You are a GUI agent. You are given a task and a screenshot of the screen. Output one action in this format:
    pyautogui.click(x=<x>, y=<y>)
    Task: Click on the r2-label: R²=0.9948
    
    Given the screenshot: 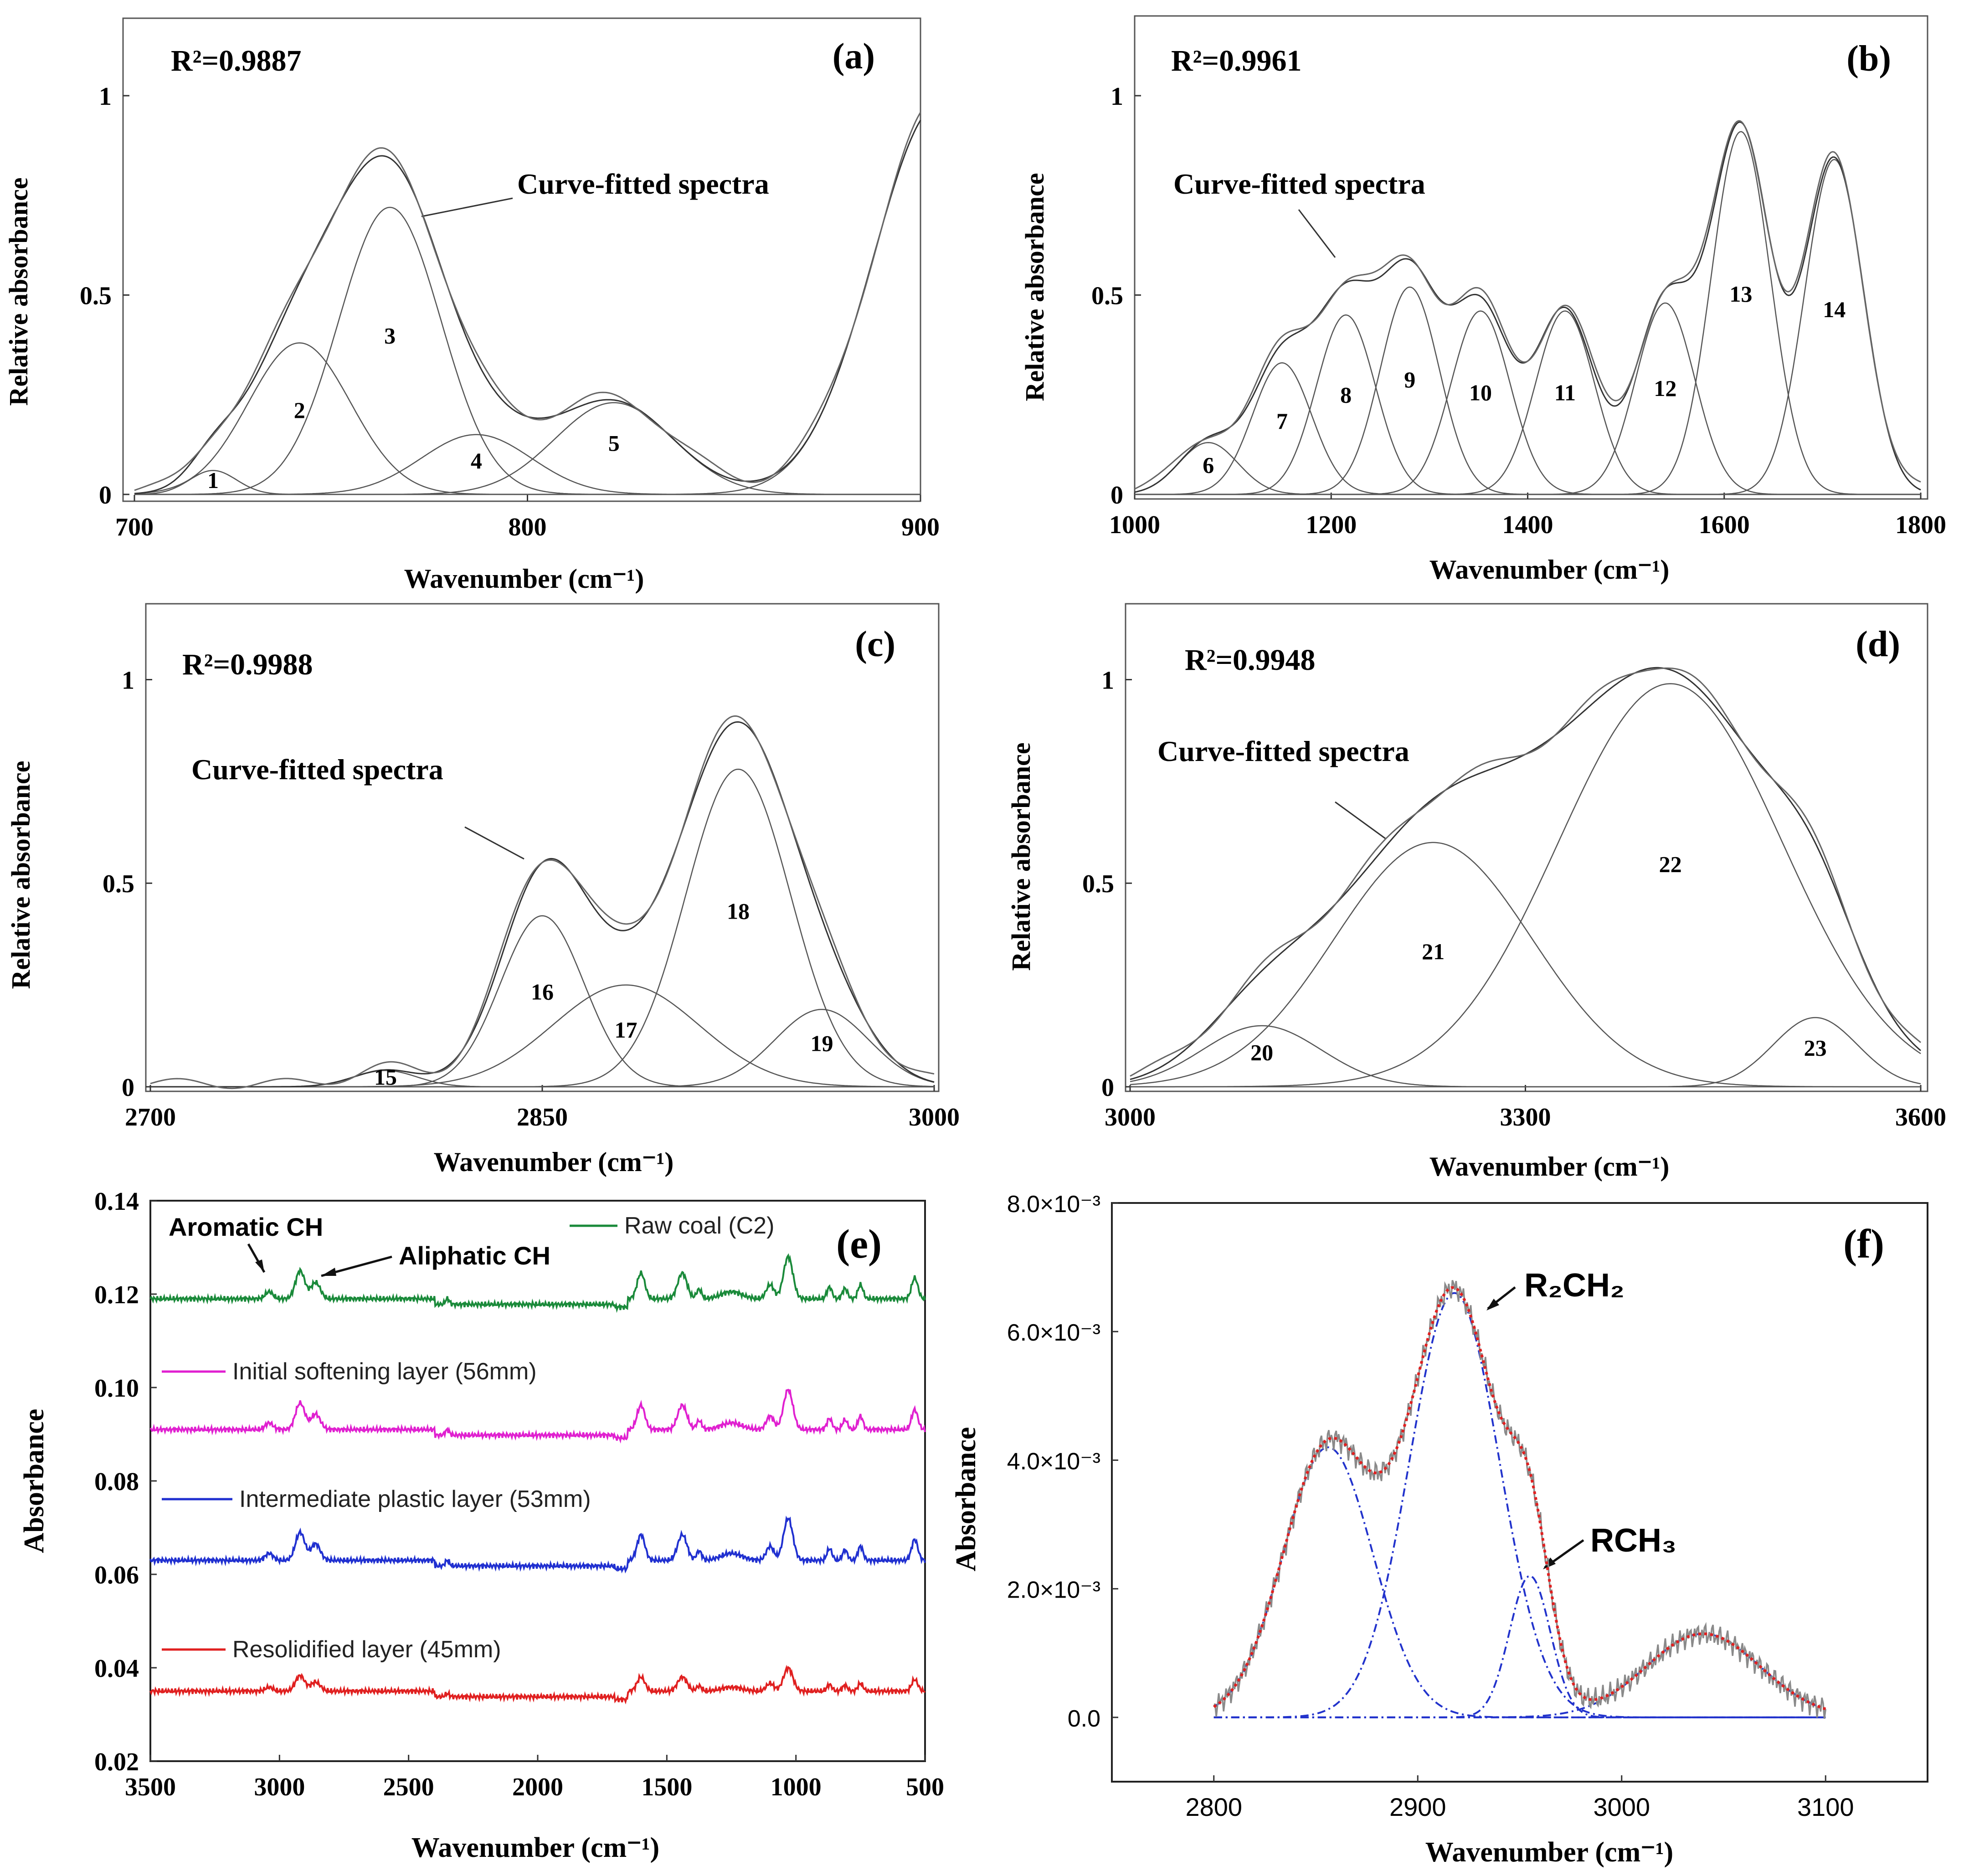 What is the action you would take?
    pyautogui.click(x=1250, y=660)
    